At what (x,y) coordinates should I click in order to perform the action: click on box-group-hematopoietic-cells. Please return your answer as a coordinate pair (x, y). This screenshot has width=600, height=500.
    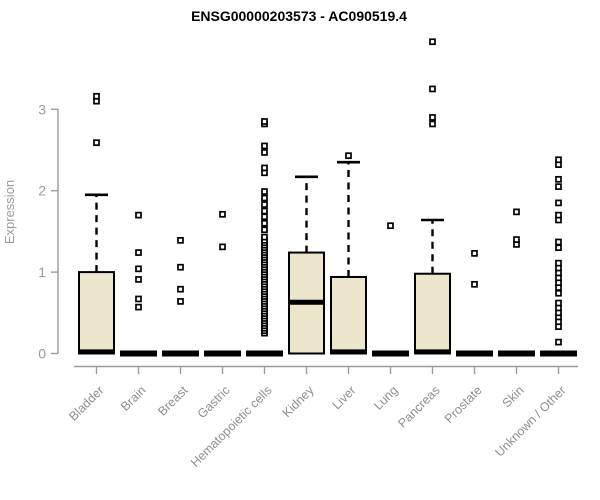
    Looking at the image, I should click on (264, 237).